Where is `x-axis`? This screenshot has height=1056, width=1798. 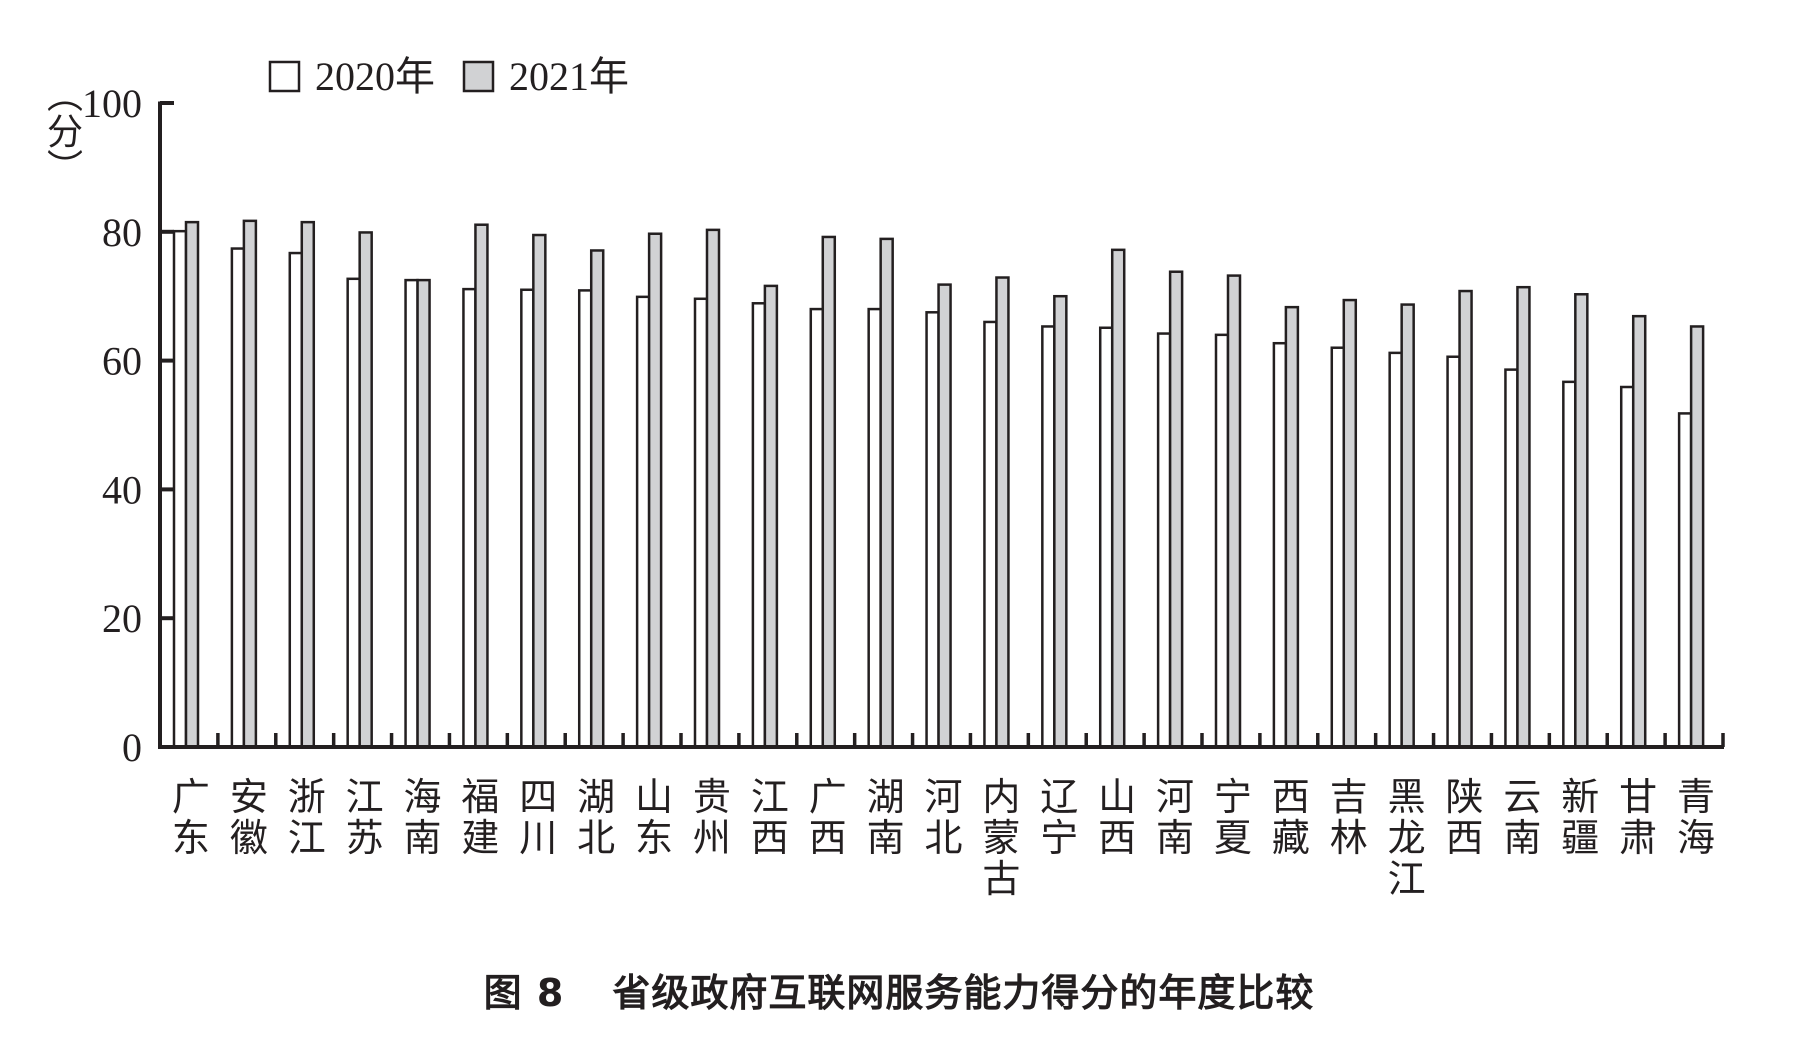
x-axis is located at coordinates (941, 741).